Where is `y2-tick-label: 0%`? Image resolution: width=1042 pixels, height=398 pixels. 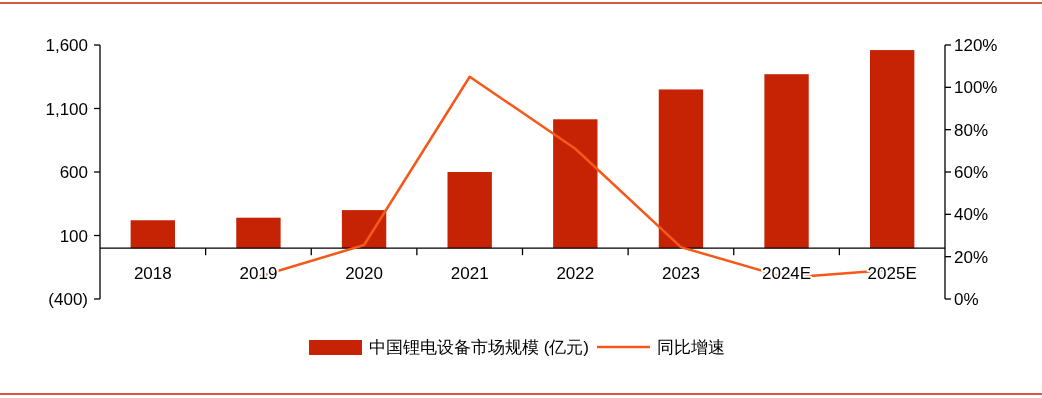 y2-tick-label: 0% is located at coordinates (966, 299).